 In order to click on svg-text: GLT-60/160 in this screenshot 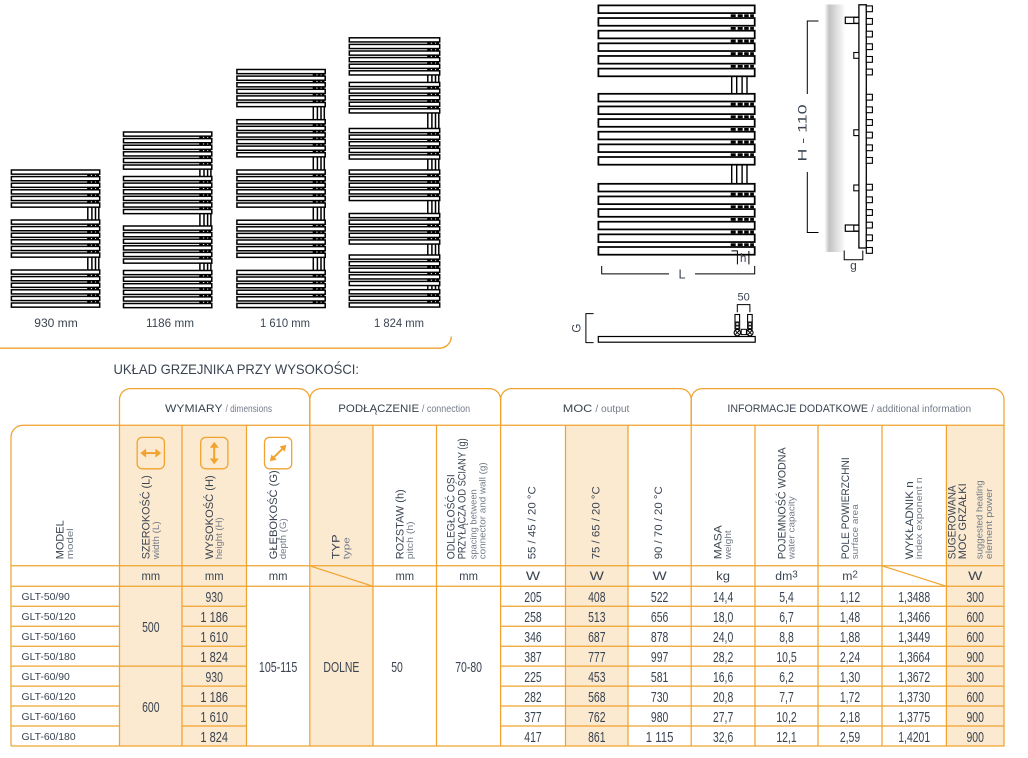, I will do `click(49, 717)`.